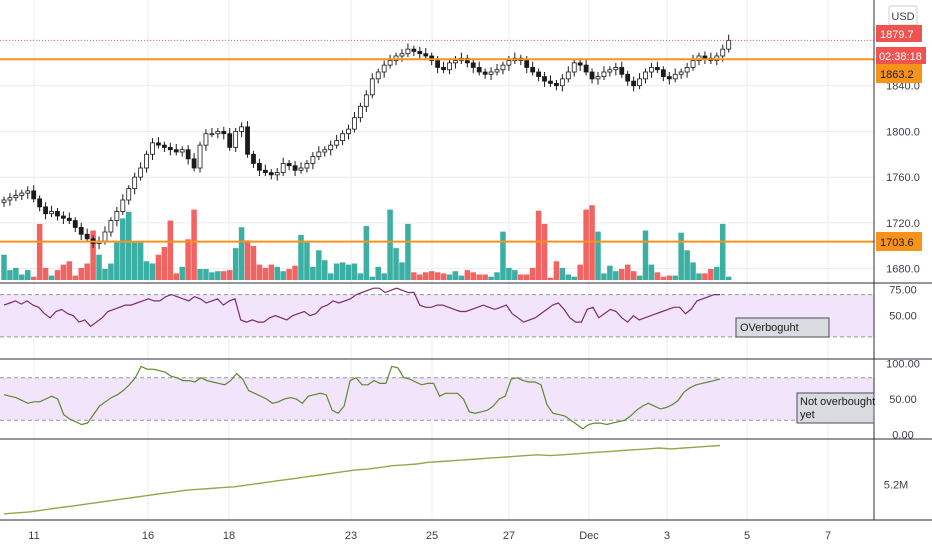 The image size is (932, 550). What do you see at coordinates (903, 365) in the screenshot?
I see `indicator-tick-label: 100.00` at bounding box center [903, 365].